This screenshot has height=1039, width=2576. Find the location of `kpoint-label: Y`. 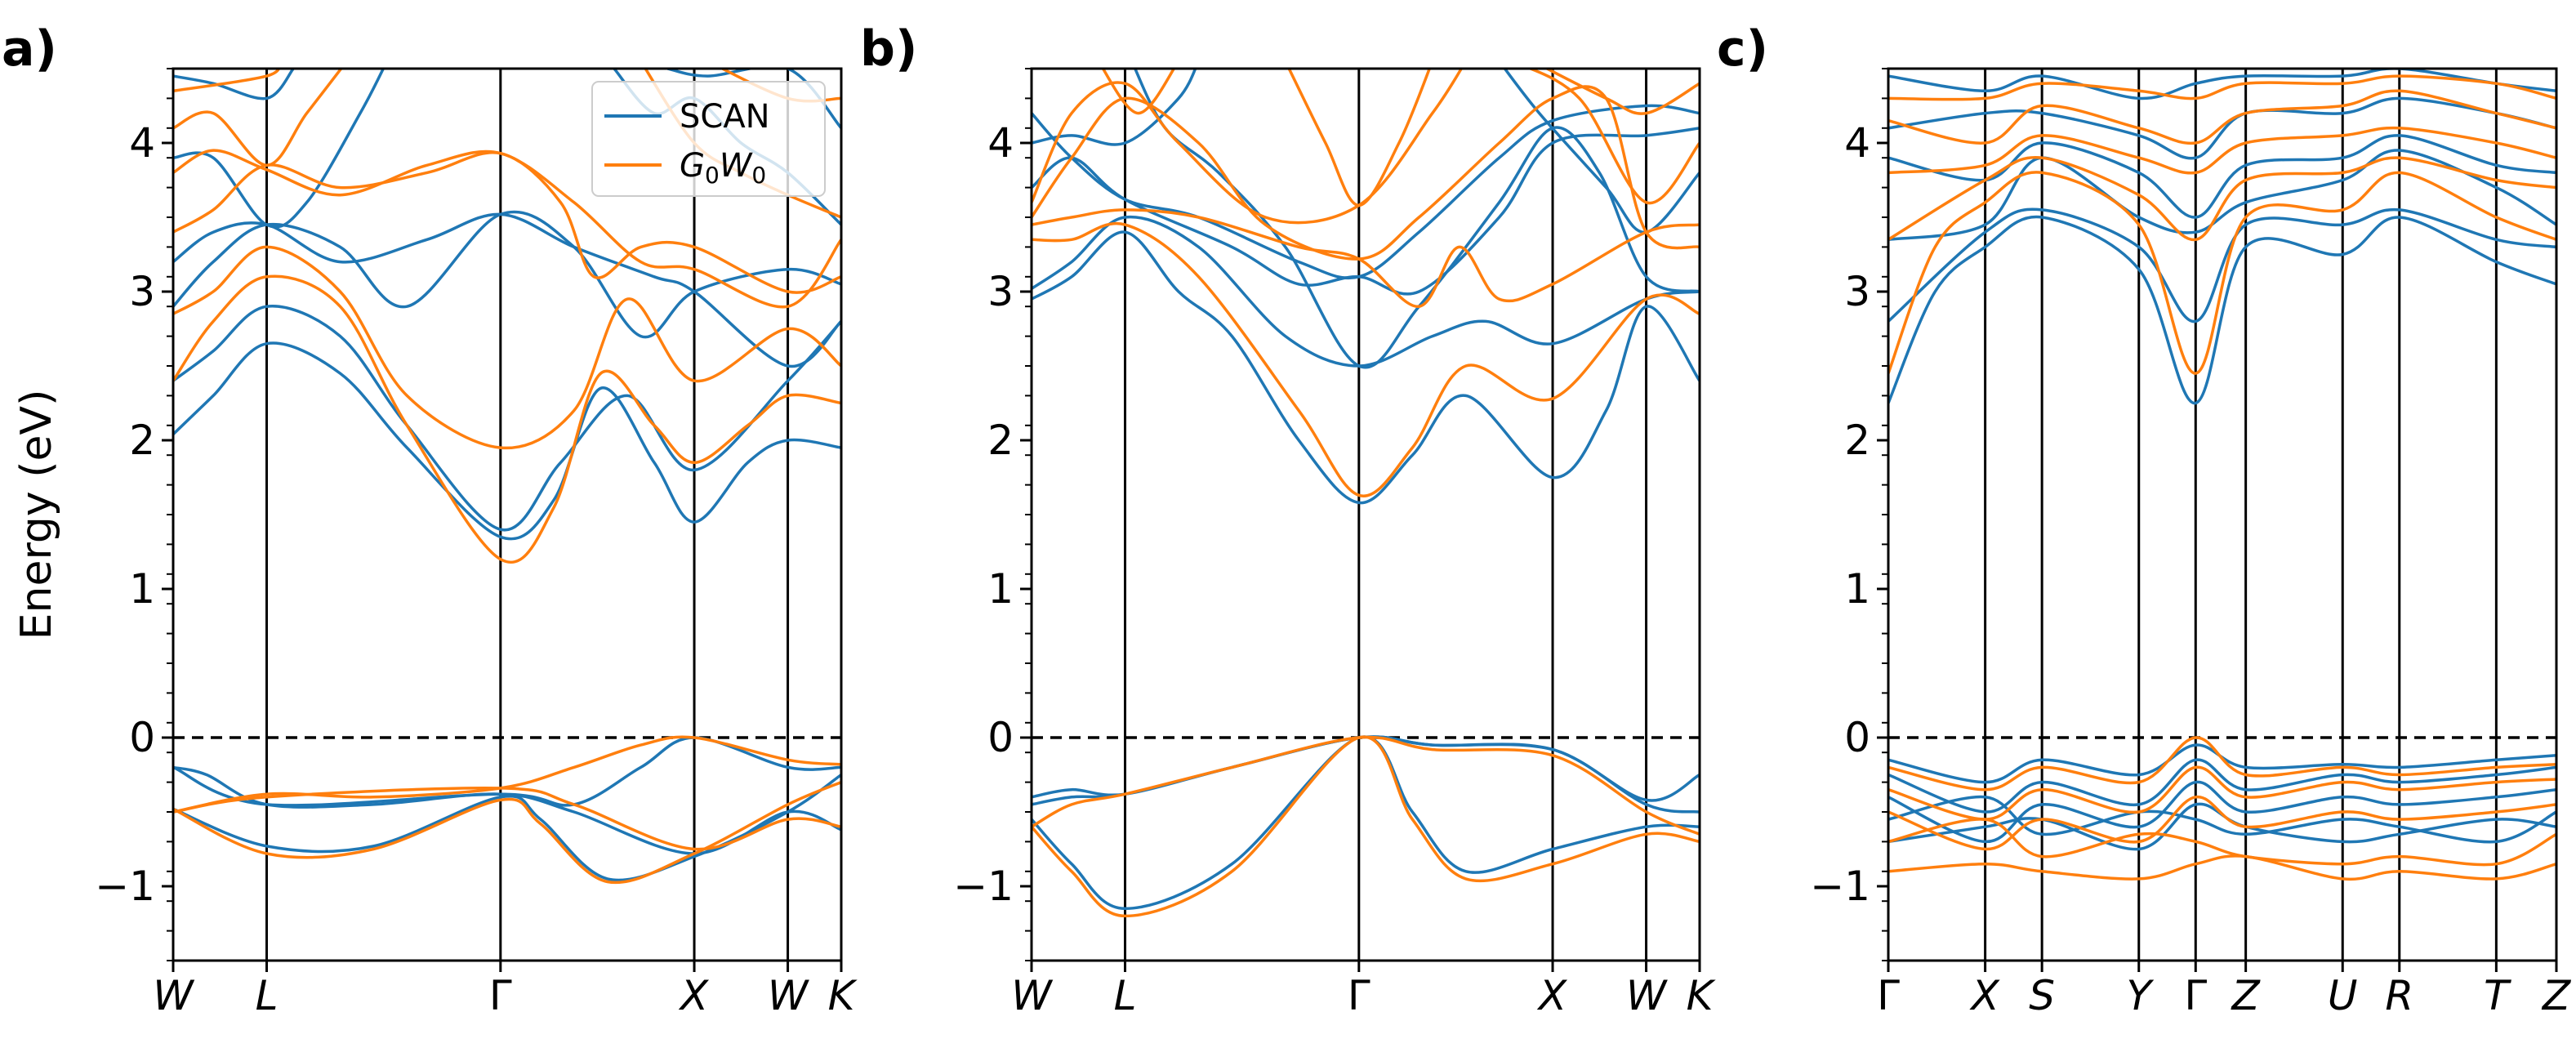

kpoint-label: Y is located at coordinates (2140, 995).